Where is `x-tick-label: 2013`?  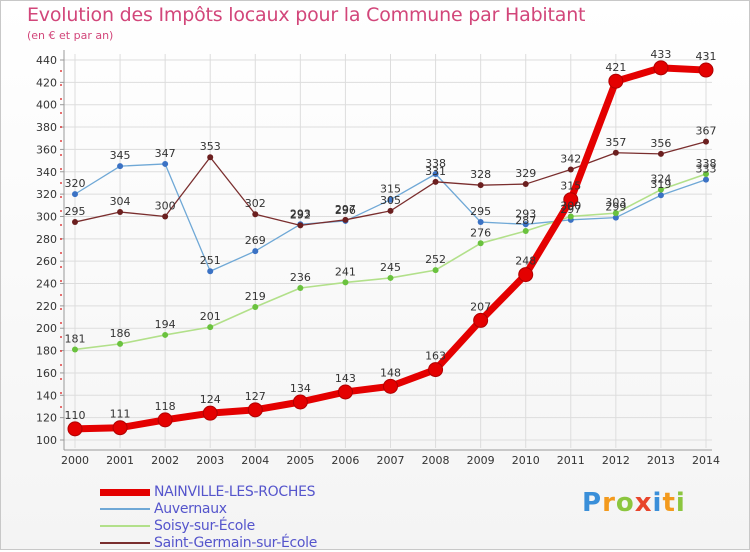 x-tick-label: 2013 is located at coordinates (661, 460).